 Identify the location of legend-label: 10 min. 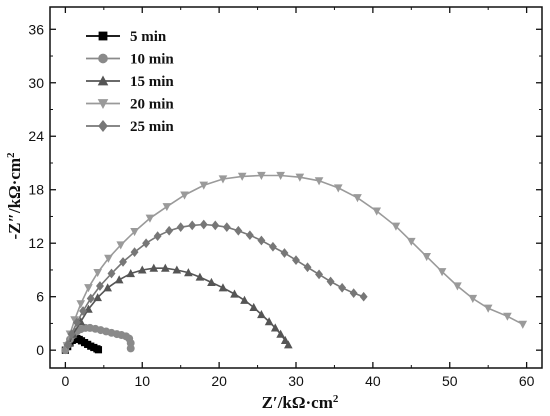
(152, 60).